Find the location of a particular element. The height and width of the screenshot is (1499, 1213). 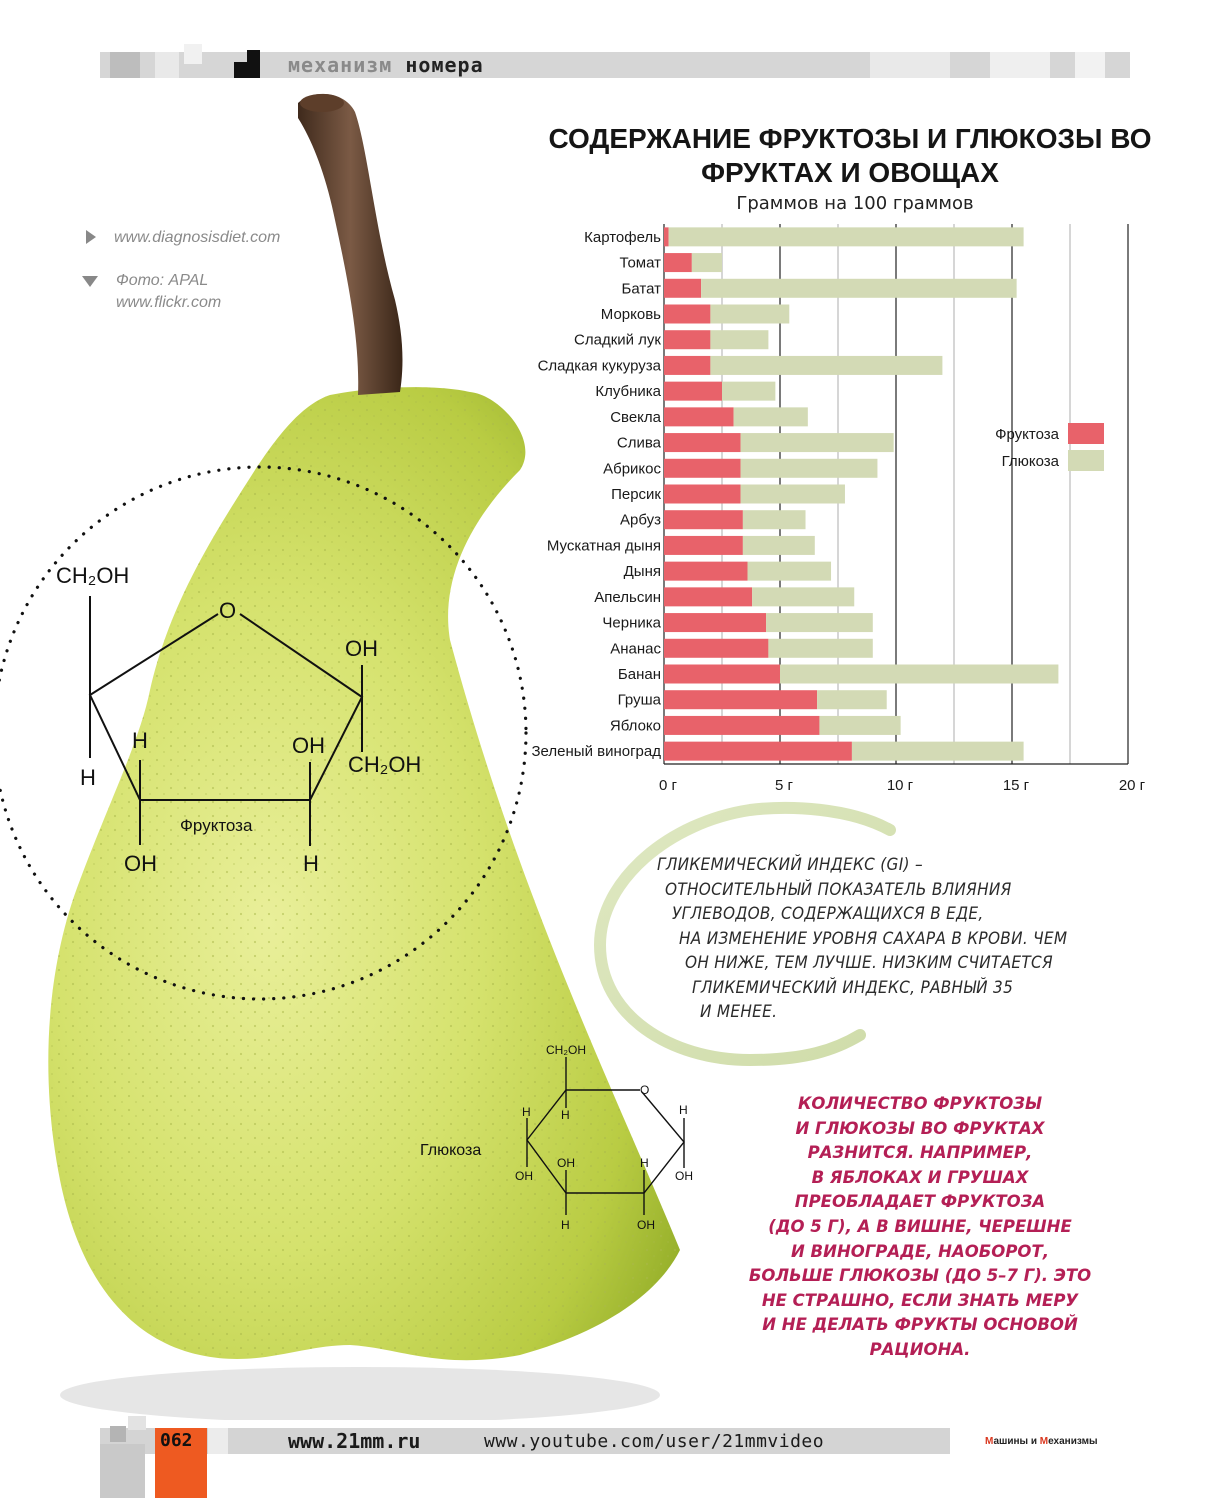

tick-label: 15 г is located at coordinates (1016, 785).